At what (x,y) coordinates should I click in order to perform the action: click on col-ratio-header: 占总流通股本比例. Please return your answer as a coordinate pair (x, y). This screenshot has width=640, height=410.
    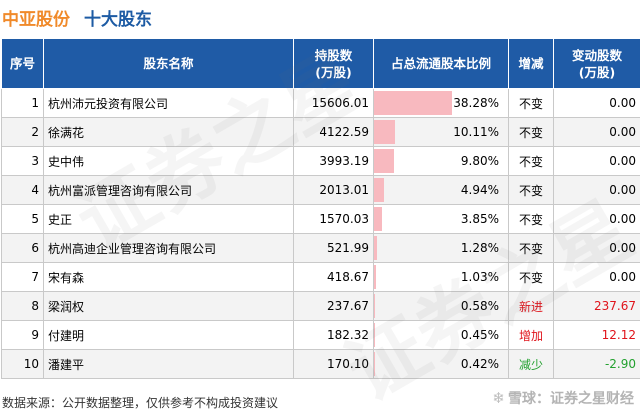
    Looking at the image, I should click on (441, 63).